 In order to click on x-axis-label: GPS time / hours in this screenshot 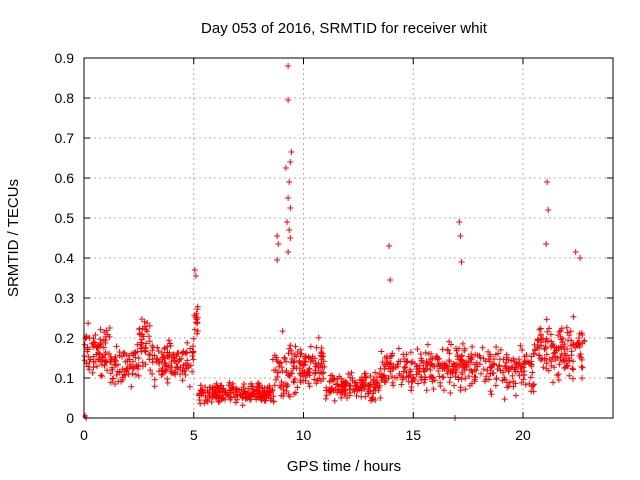, I will do `click(344, 466)`.